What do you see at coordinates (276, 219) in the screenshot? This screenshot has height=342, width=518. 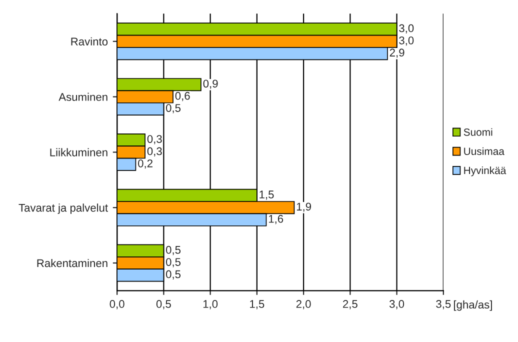 I see `data-label: 1,6` at bounding box center [276, 219].